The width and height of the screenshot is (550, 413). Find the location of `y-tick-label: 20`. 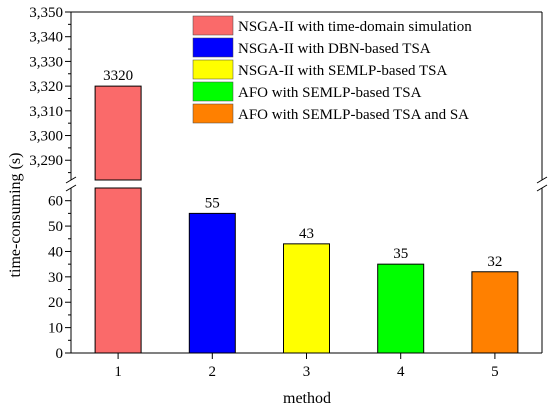

y-tick-label: 20 is located at coordinates (55, 303).